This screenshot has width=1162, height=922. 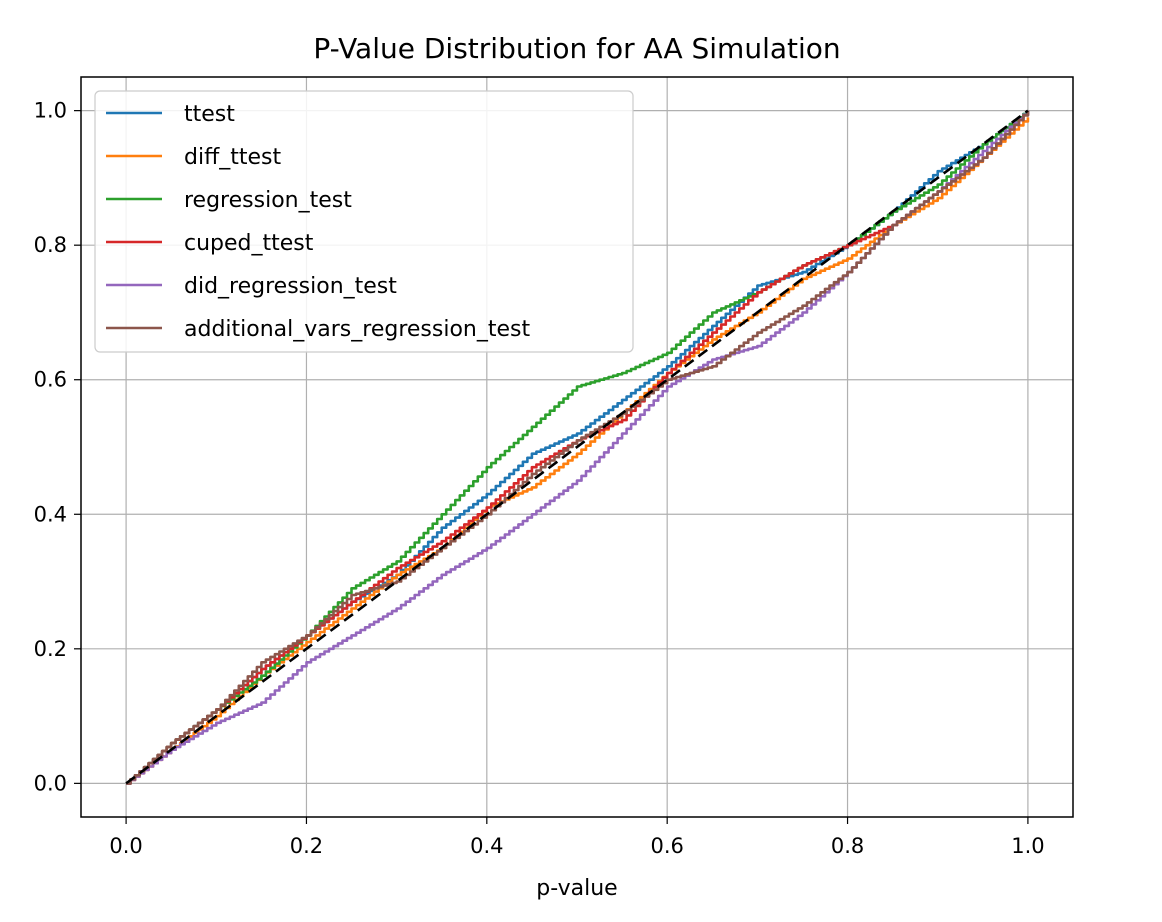 I want to click on legend-box, so click(x=364, y=221).